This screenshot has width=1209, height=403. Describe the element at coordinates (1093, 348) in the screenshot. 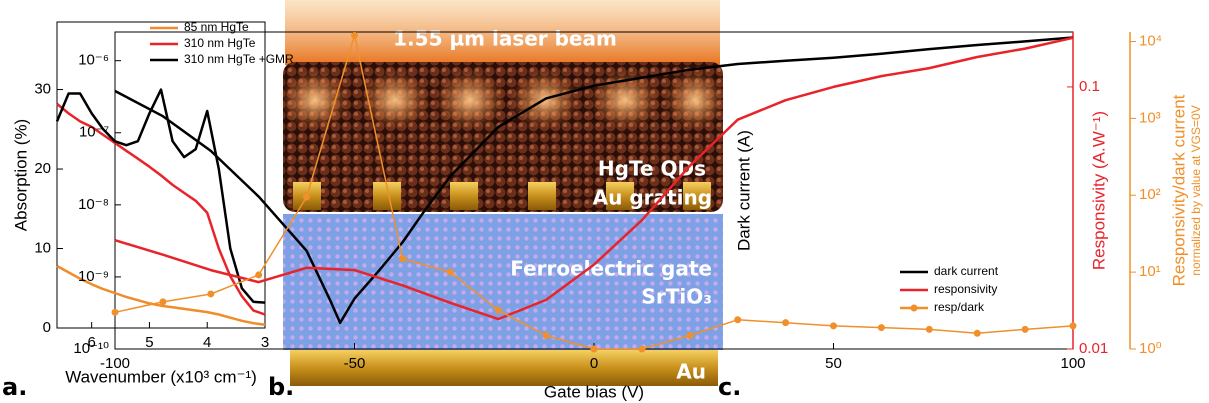

I see `y2-tick-label: 0.01` at that location.